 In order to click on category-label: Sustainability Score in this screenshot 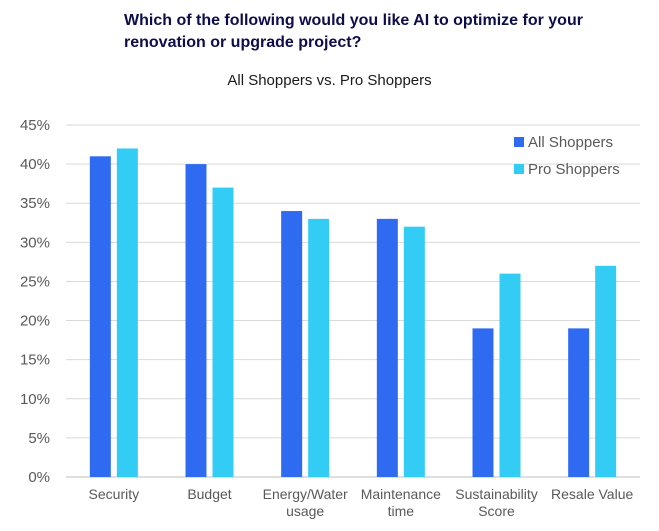, I will do `click(496, 502)`.